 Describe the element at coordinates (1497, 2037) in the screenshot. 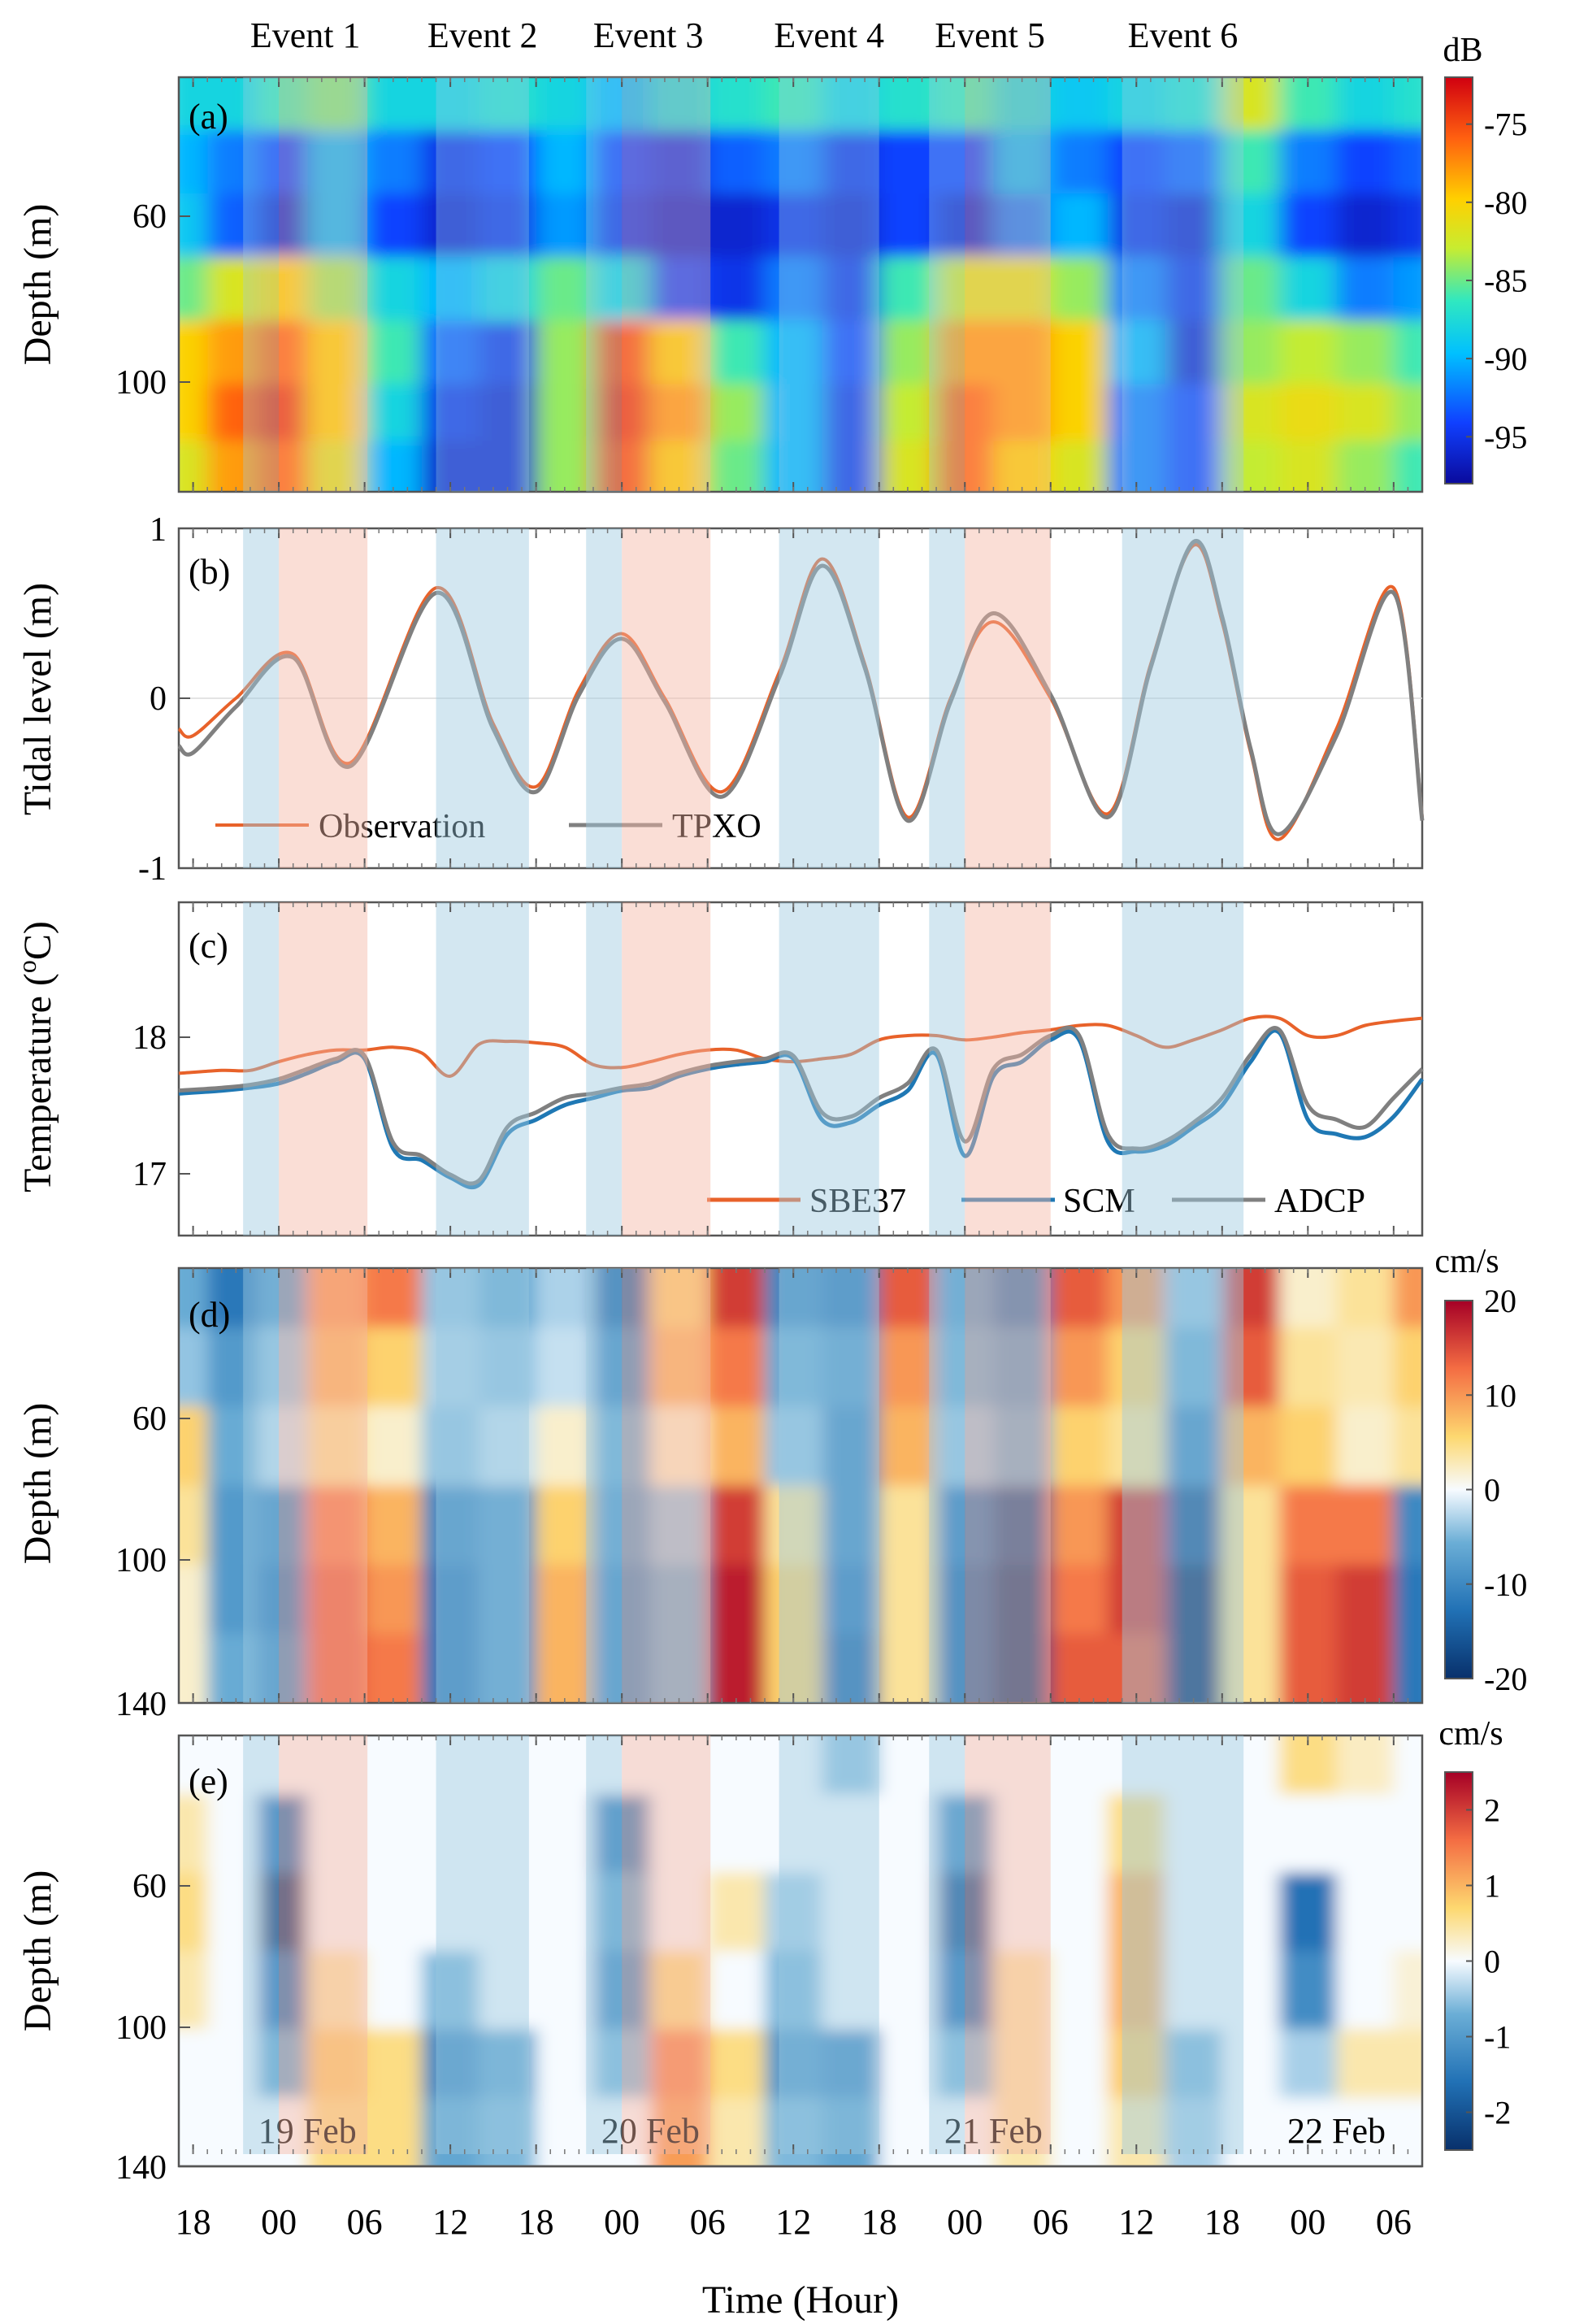

I see `colorbar-tick-label: -1` at that location.